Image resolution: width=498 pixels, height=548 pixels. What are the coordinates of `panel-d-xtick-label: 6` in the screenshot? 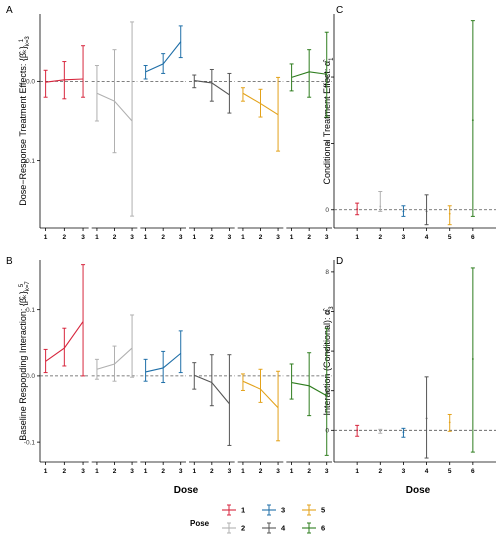 It's located at (473, 471).